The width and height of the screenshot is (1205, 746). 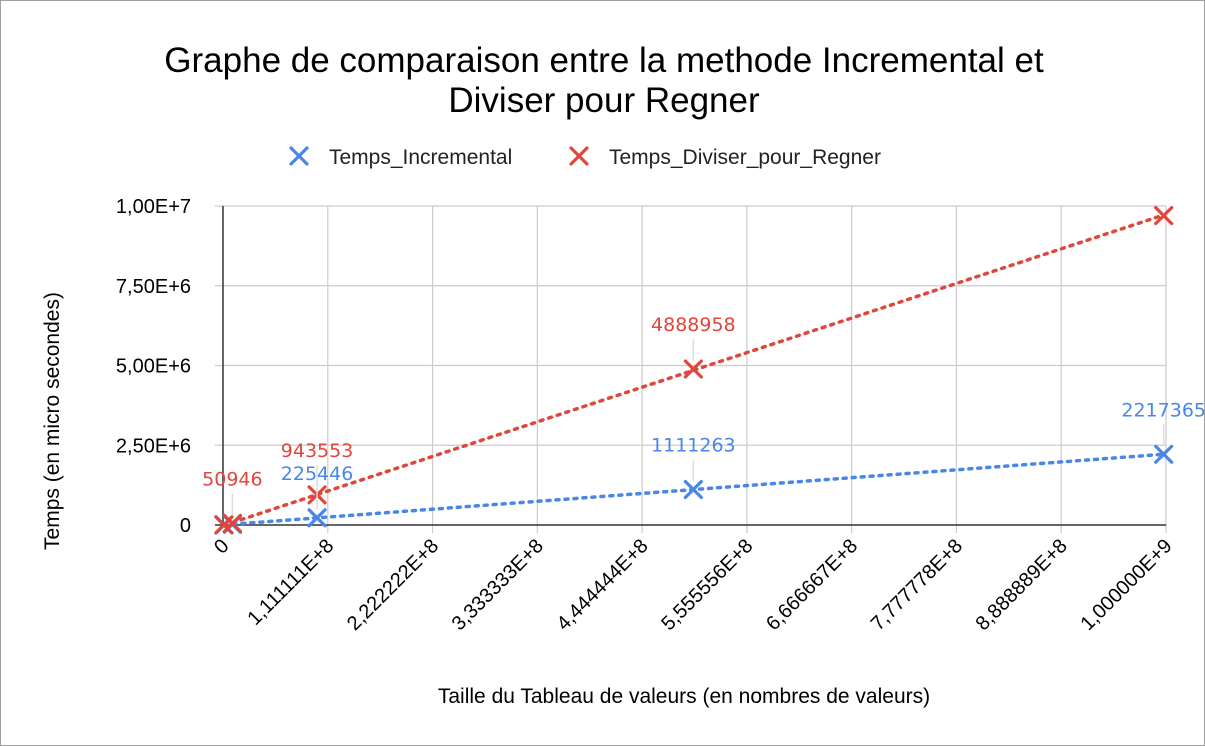 What do you see at coordinates (185, 526) in the screenshot?
I see `y-tick-label: 0` at bounding box center [185, 526].